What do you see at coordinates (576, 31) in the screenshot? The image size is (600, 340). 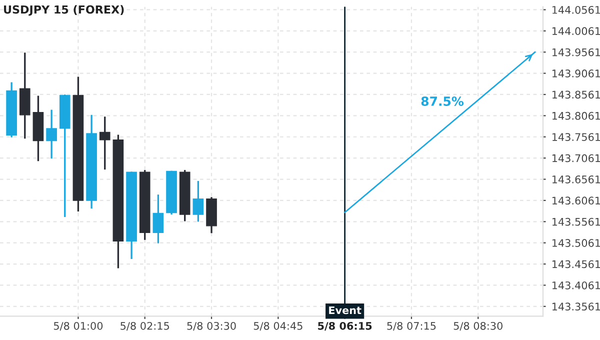 I see `y-tick-label: 144.0061` at bounding box center [576, 31].